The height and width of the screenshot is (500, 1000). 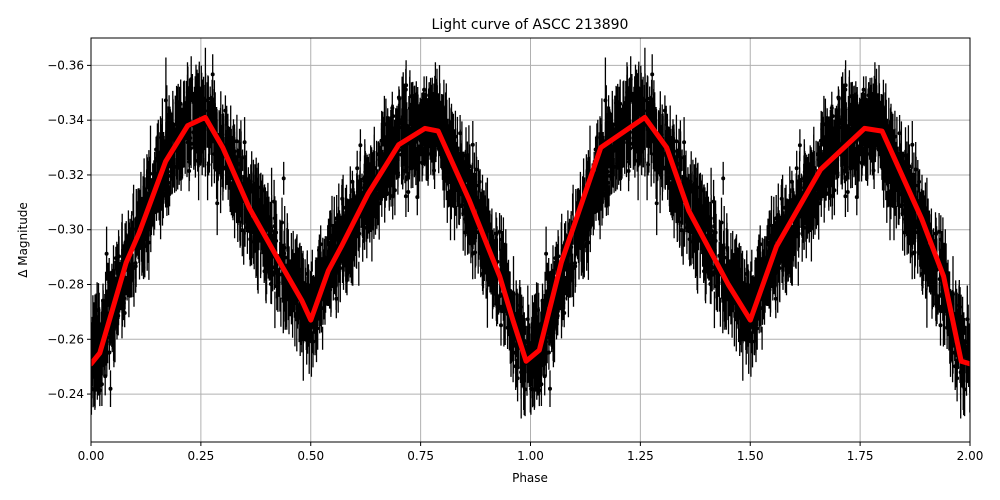 What do you see at coordinates (65, 339) in the screenshot?
I see `y-tick-label: −0.26` at bounding box center [65, 339].